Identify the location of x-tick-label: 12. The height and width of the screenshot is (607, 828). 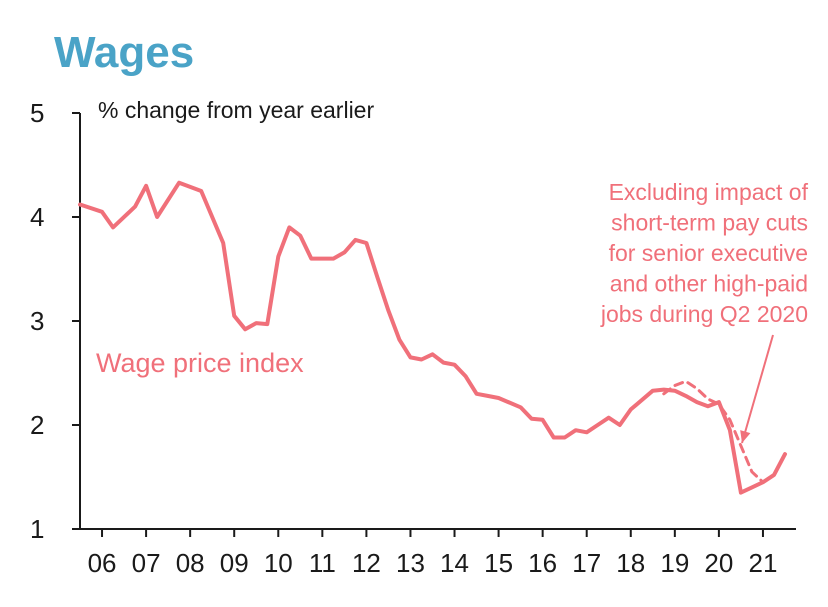
(366, 563).